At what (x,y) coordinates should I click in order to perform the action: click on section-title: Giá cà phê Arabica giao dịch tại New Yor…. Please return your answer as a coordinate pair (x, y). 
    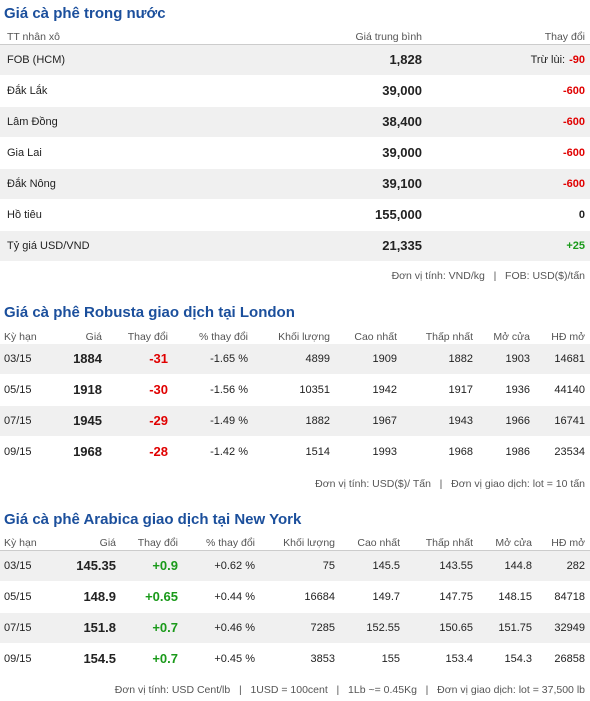
    Looking at the image, I should click on (153, 519).